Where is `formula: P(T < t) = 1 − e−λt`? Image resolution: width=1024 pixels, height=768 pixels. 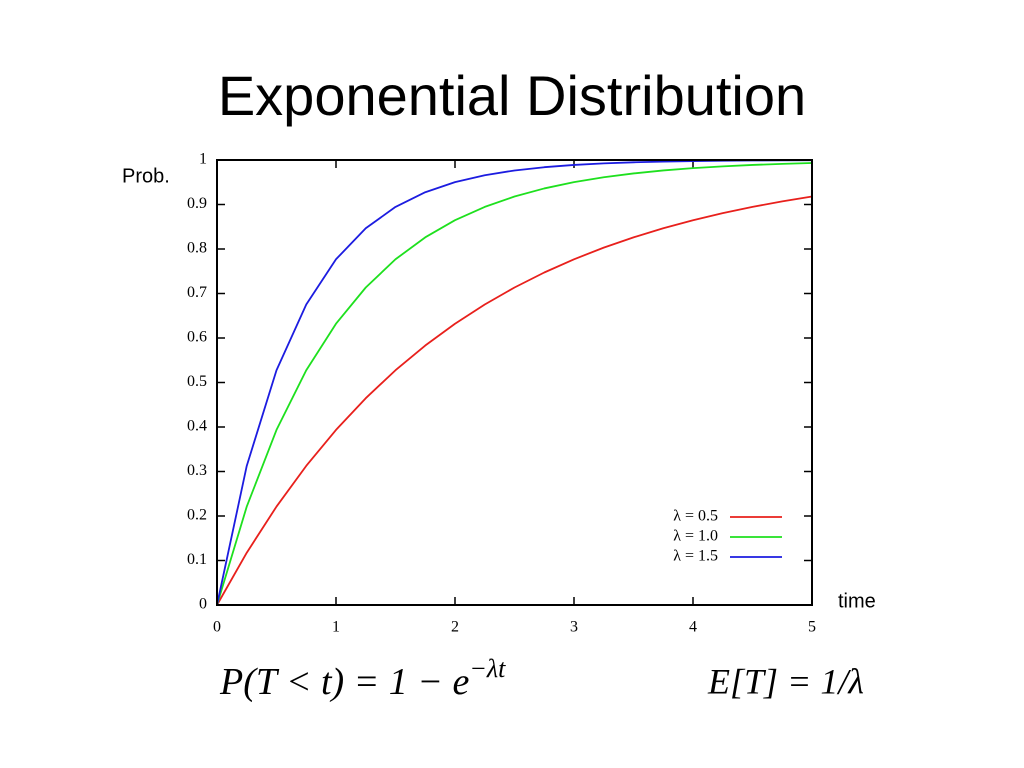 formula: P(T < t) = 1 − e−λt is located at coordinates (362, 678).